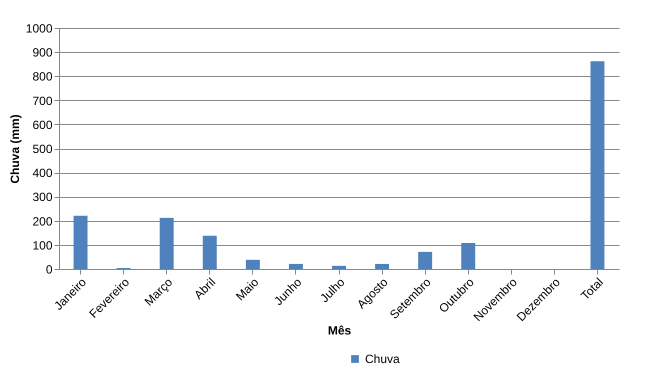  I want to click on y-tick-label: 700, so click(42, 101).